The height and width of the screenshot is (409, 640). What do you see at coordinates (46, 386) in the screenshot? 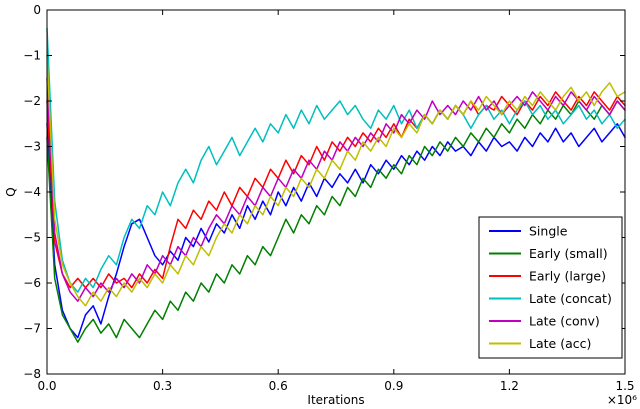
I see `x-tick-label: 0.0` at bounding box center [46, 386].